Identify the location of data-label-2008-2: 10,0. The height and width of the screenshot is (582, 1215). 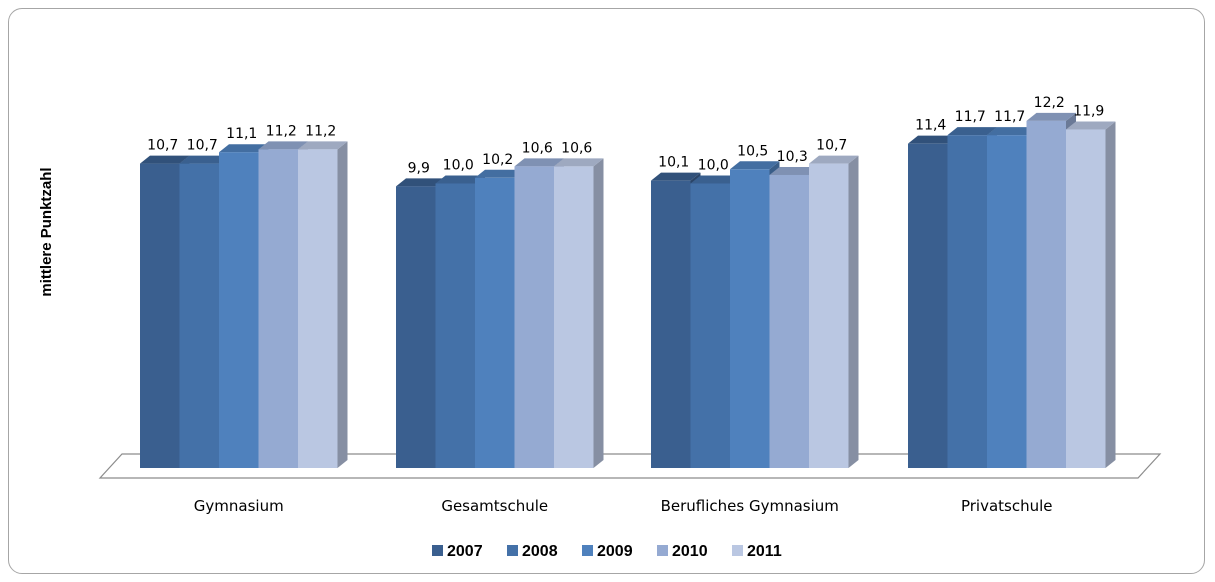
(713, 166).